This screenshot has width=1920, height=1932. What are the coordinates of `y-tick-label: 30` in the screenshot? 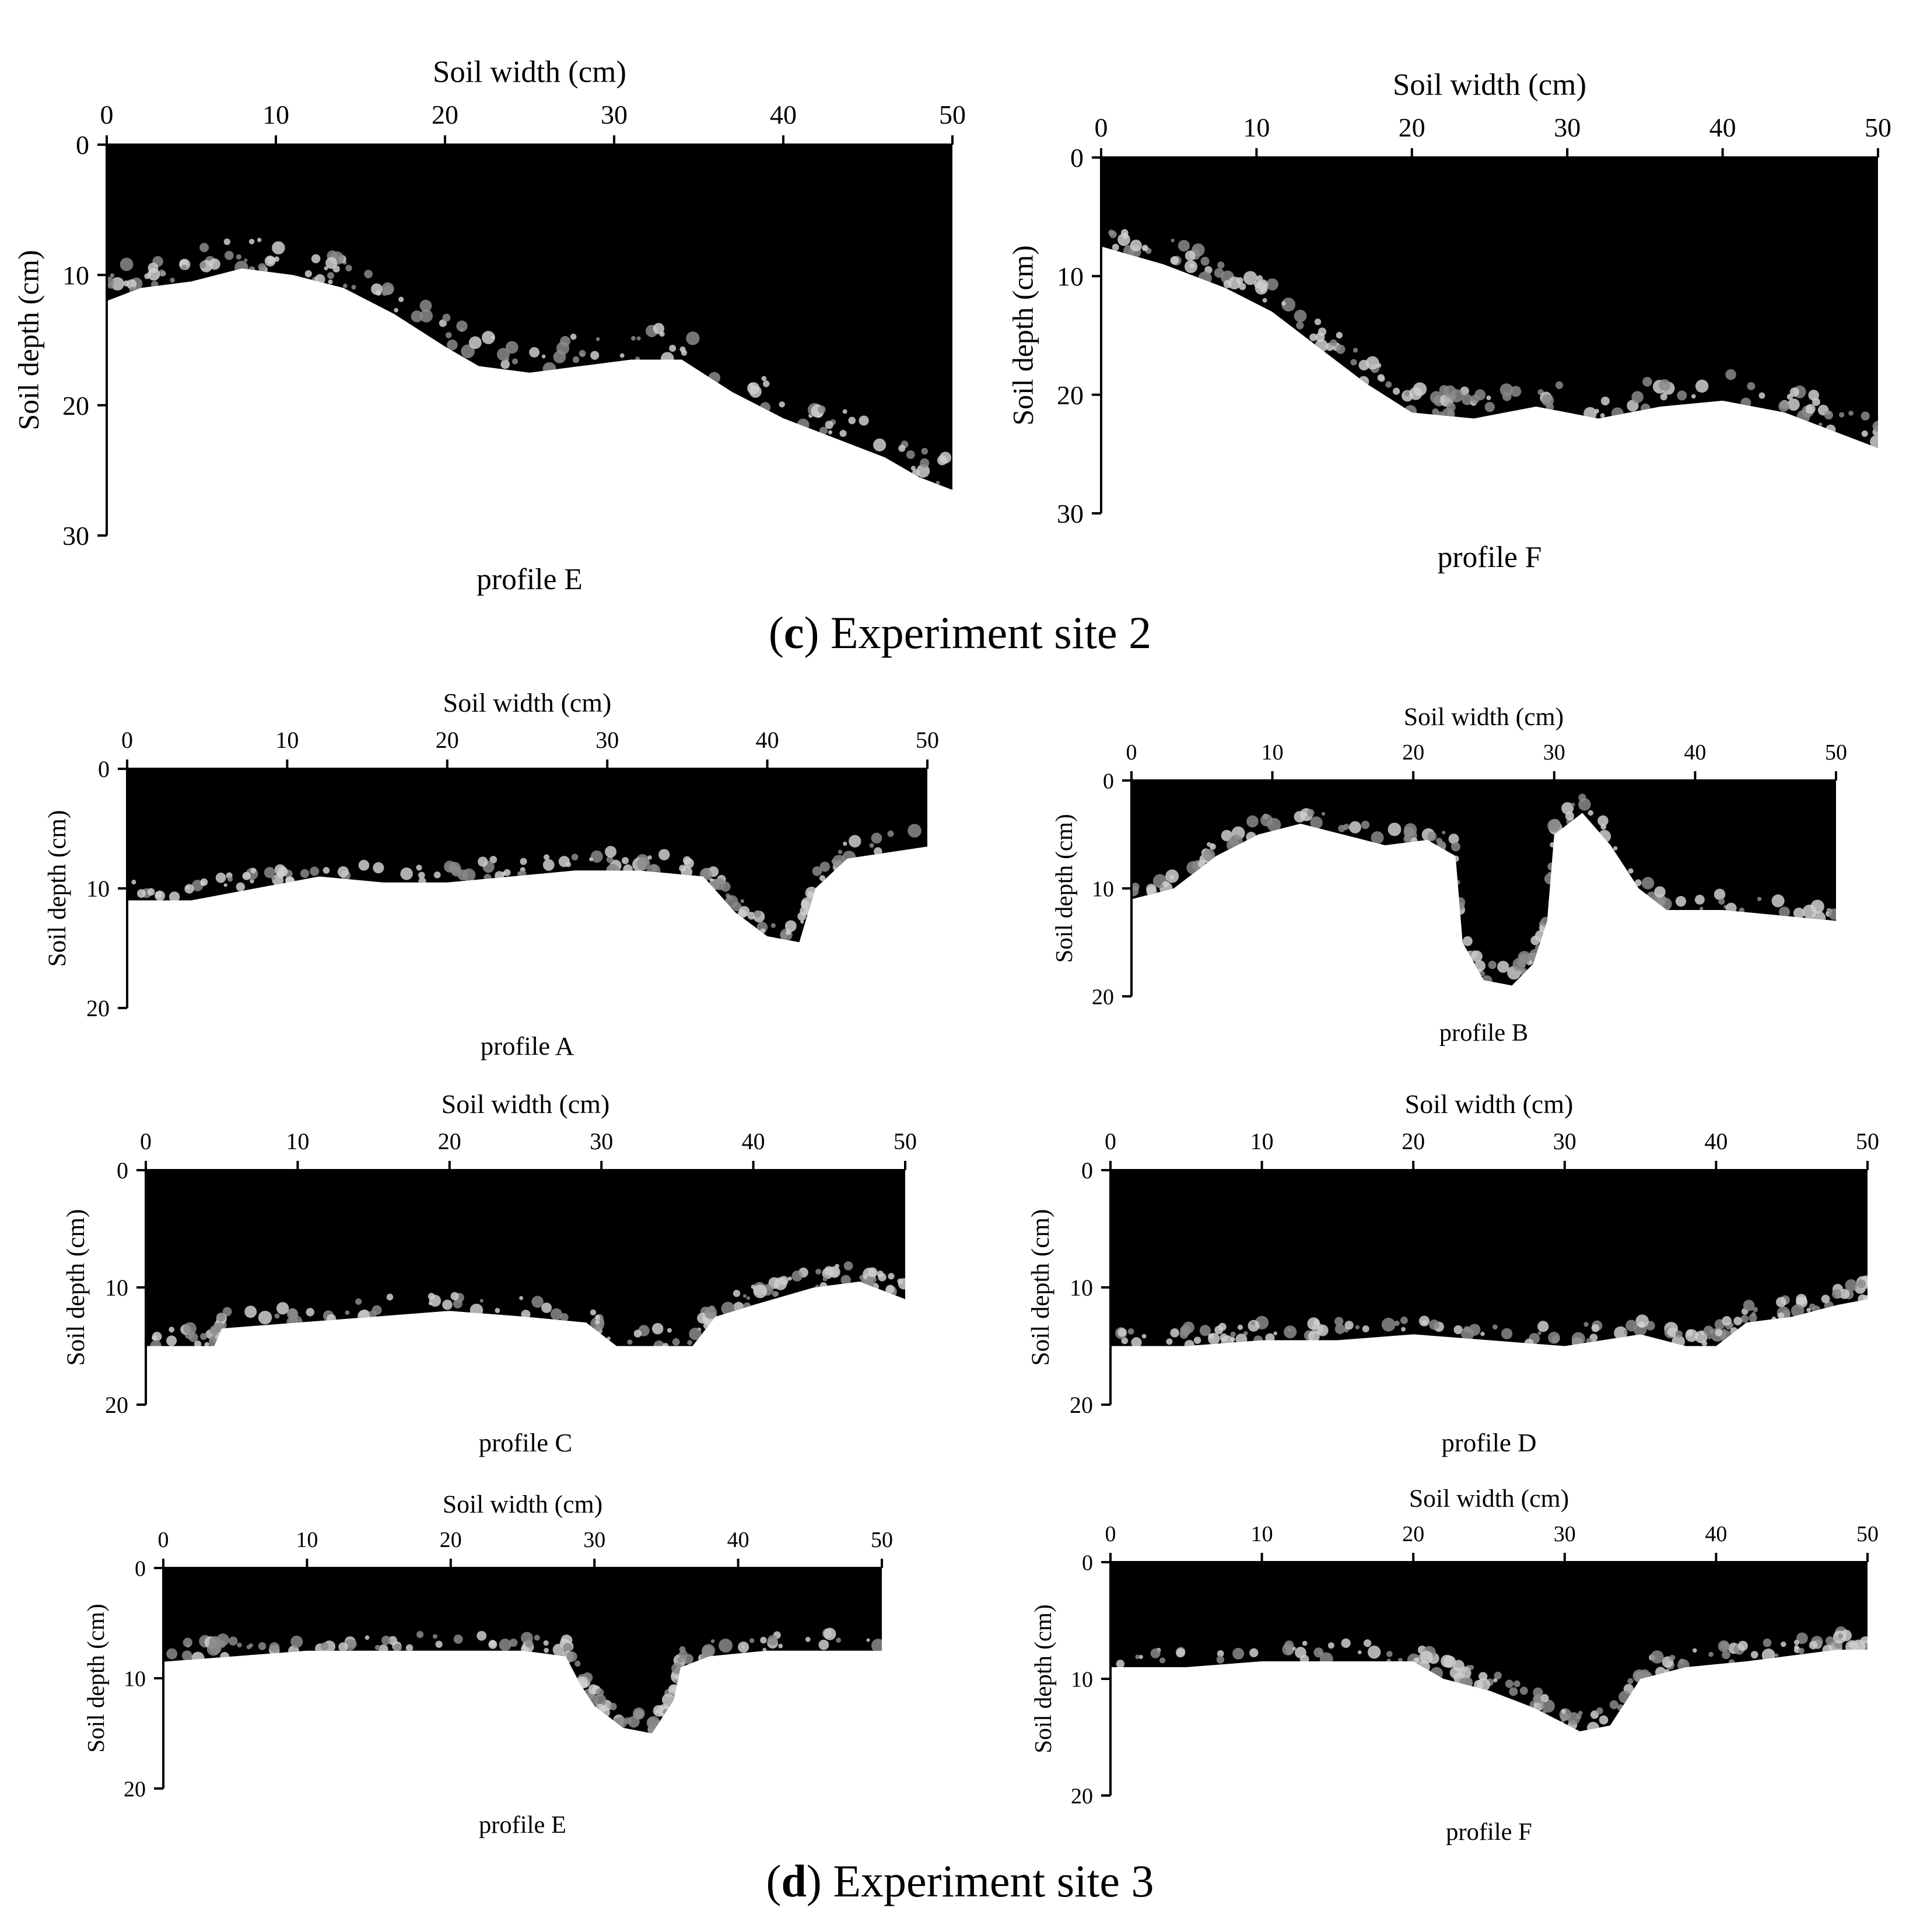 It's located at (1070, 513).